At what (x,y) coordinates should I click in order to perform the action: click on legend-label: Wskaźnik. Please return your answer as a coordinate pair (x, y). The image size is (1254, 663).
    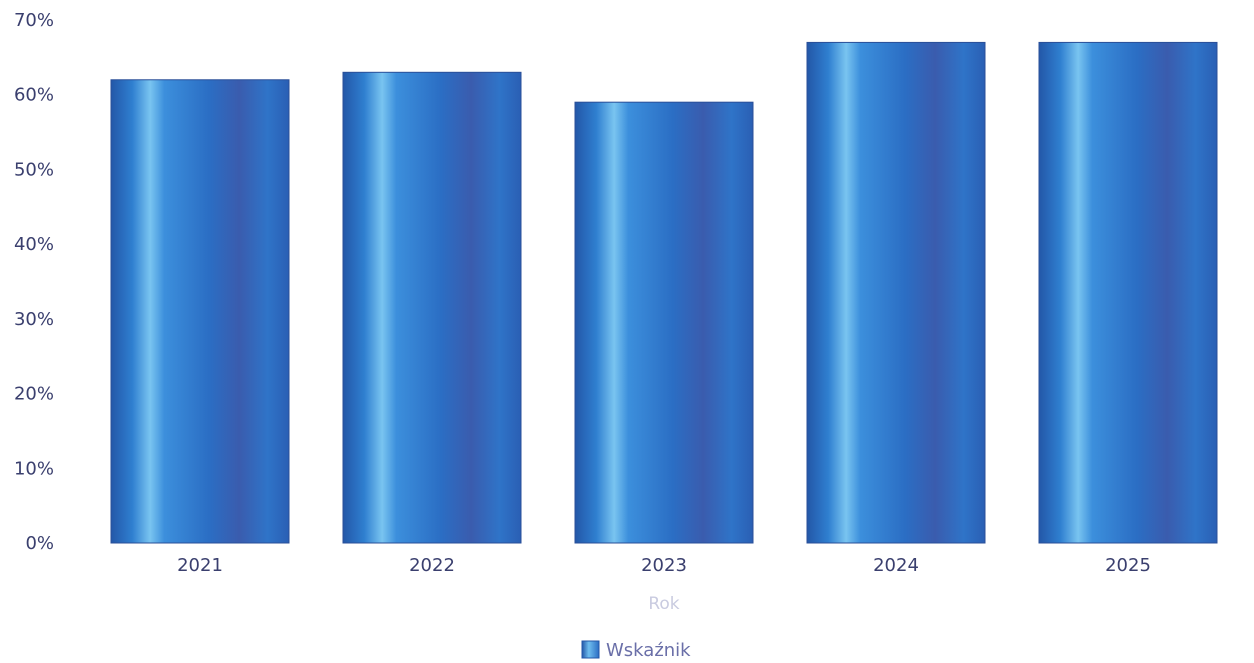
    Looking at the image, I should click on (648, 650).